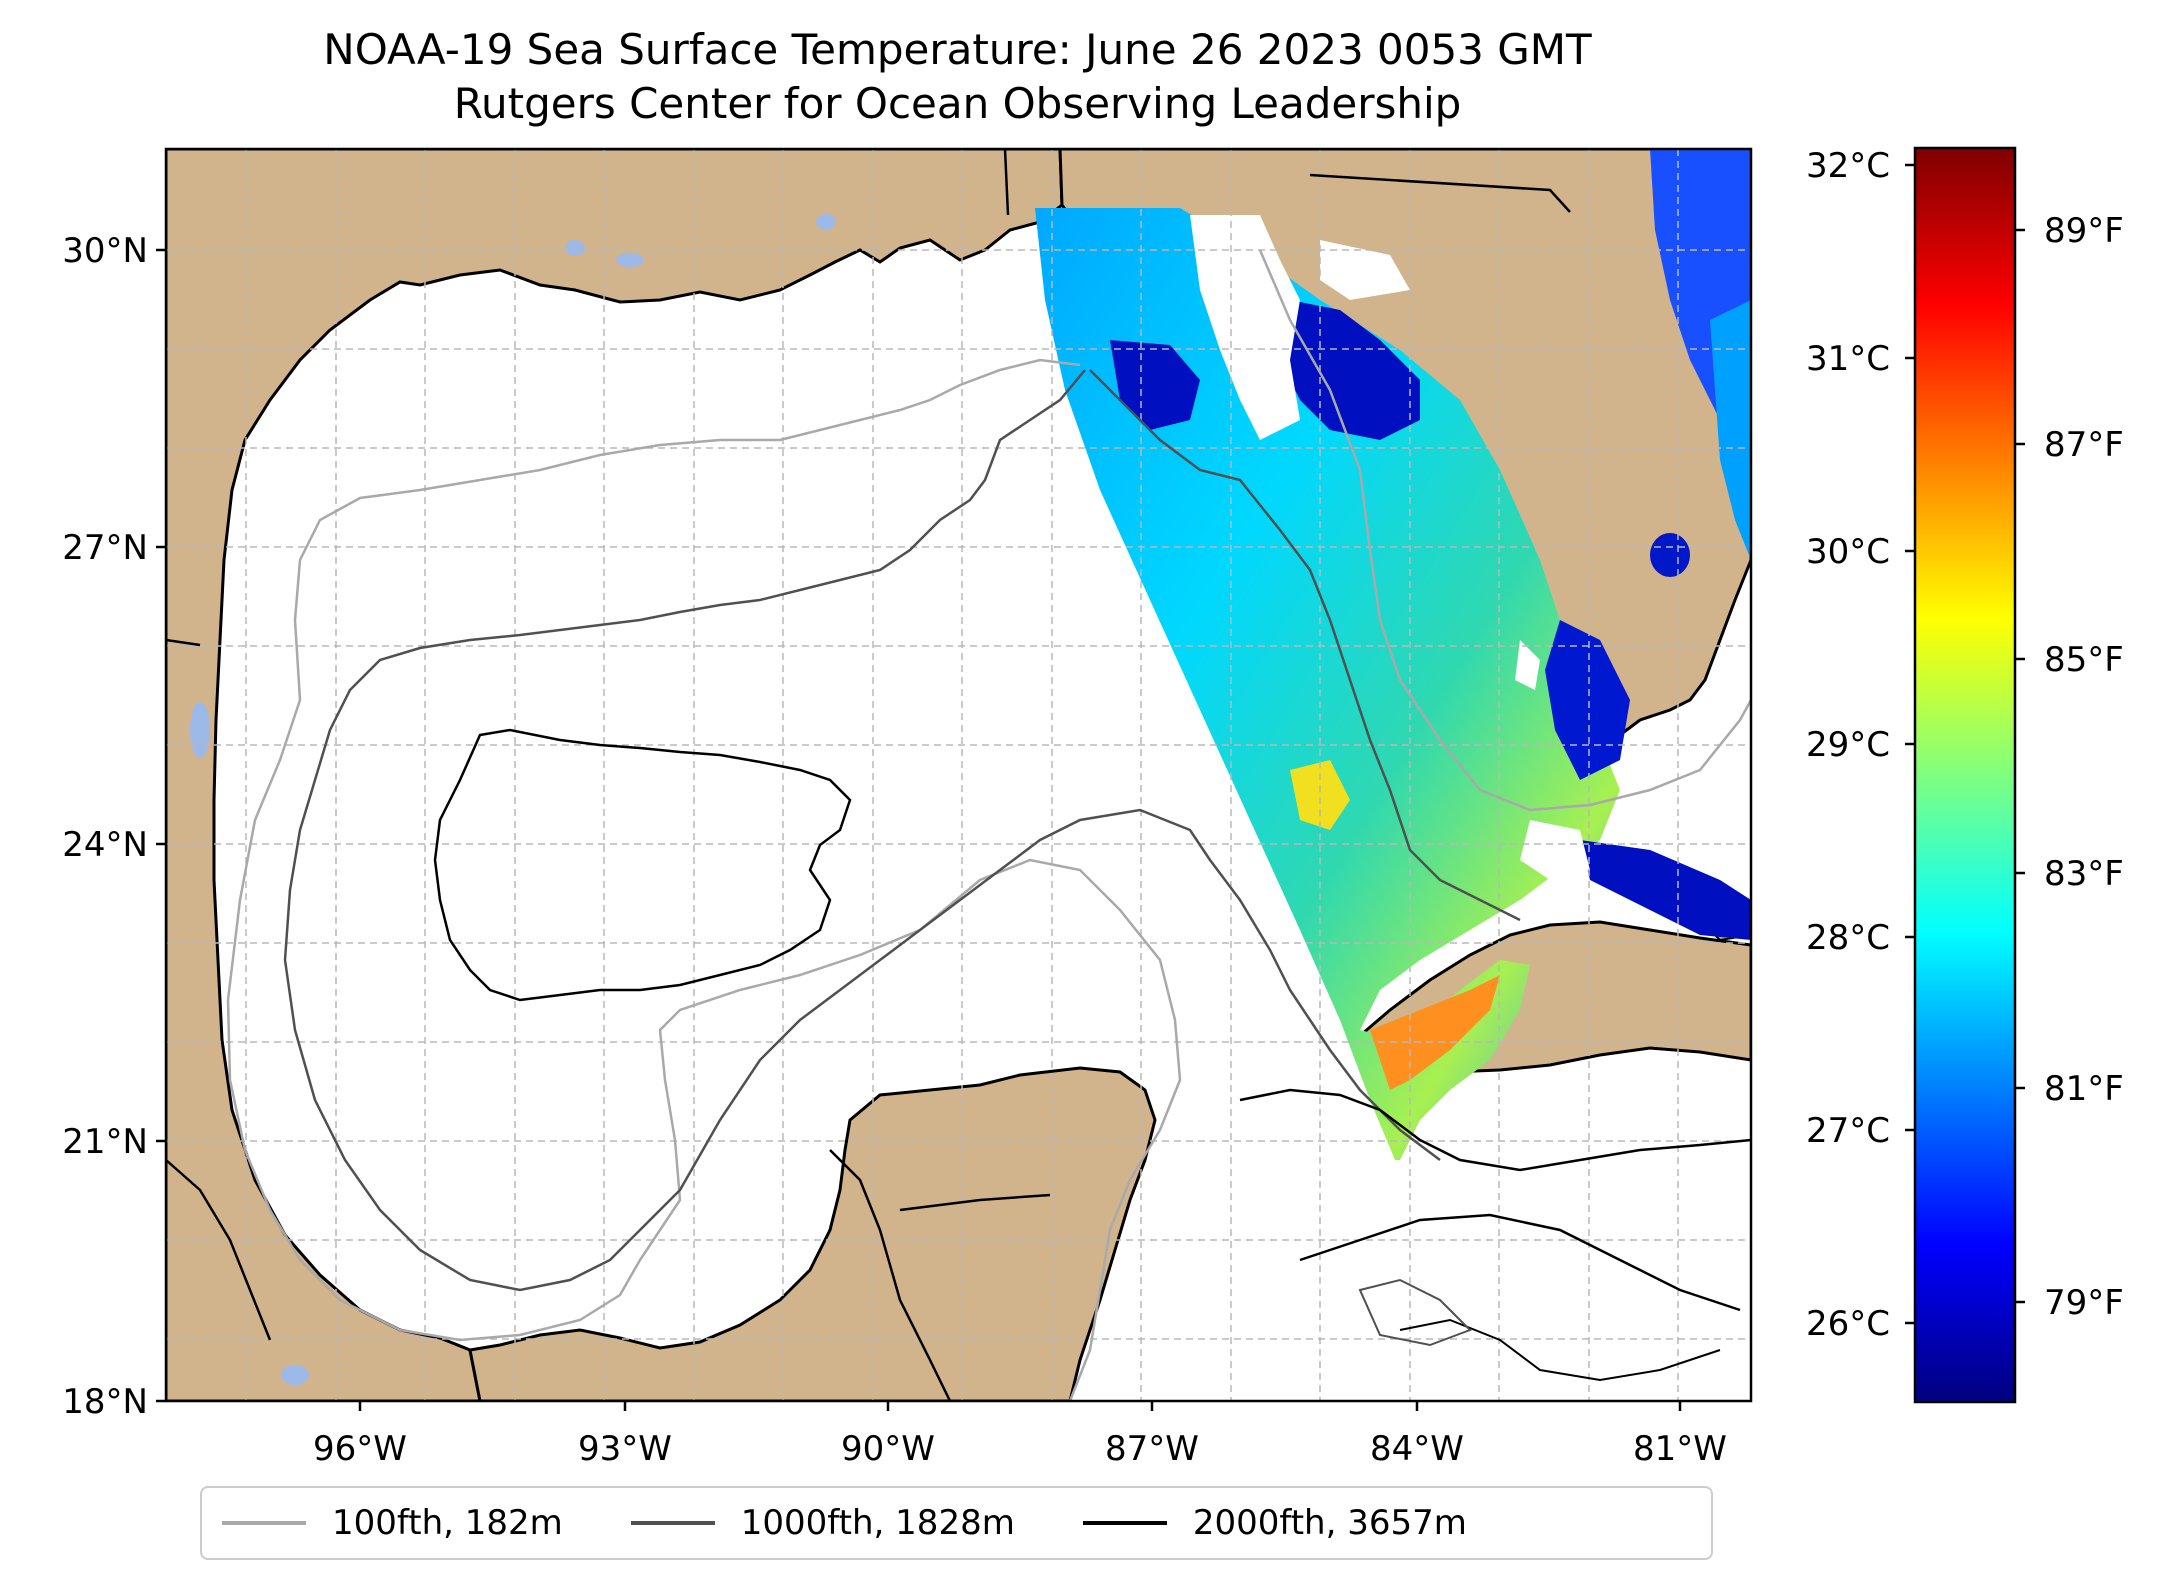 The height and width of the screenshot is (1582, 2160). Describe the element at coordinates (1848, 1131) in the screenshot. I see `celsius-label: 27°C` at that location.